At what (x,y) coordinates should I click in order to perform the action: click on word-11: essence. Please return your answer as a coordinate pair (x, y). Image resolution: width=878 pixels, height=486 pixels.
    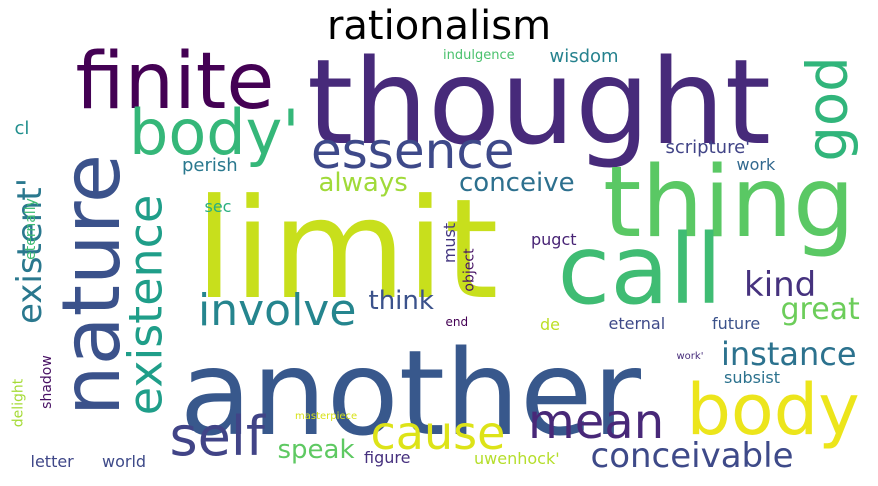
    Looking at the image, I should click on (413, 151).